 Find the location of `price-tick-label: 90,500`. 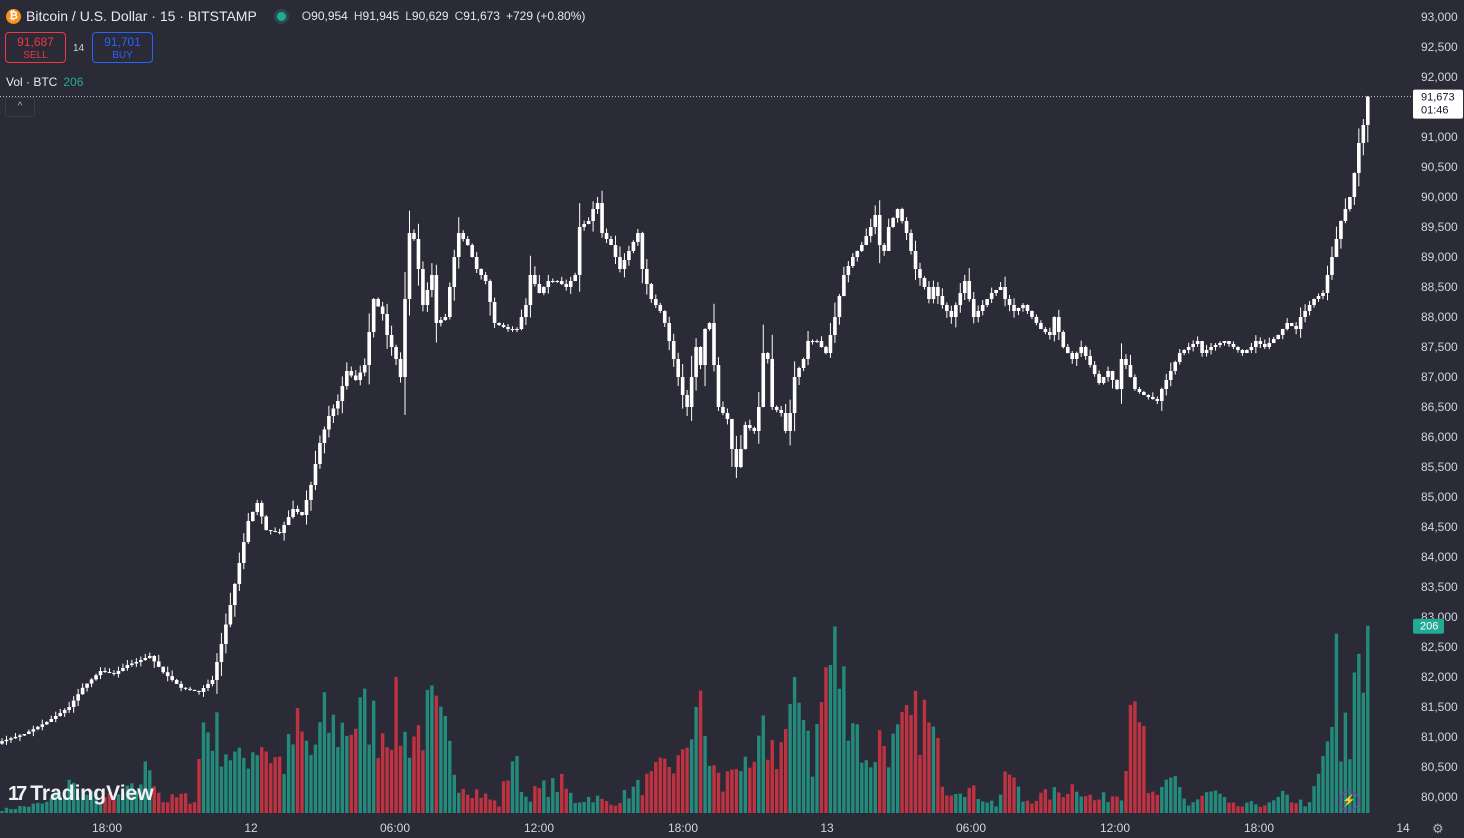

price-tick-label: 90,500 is located at coordinates (1439, 167).